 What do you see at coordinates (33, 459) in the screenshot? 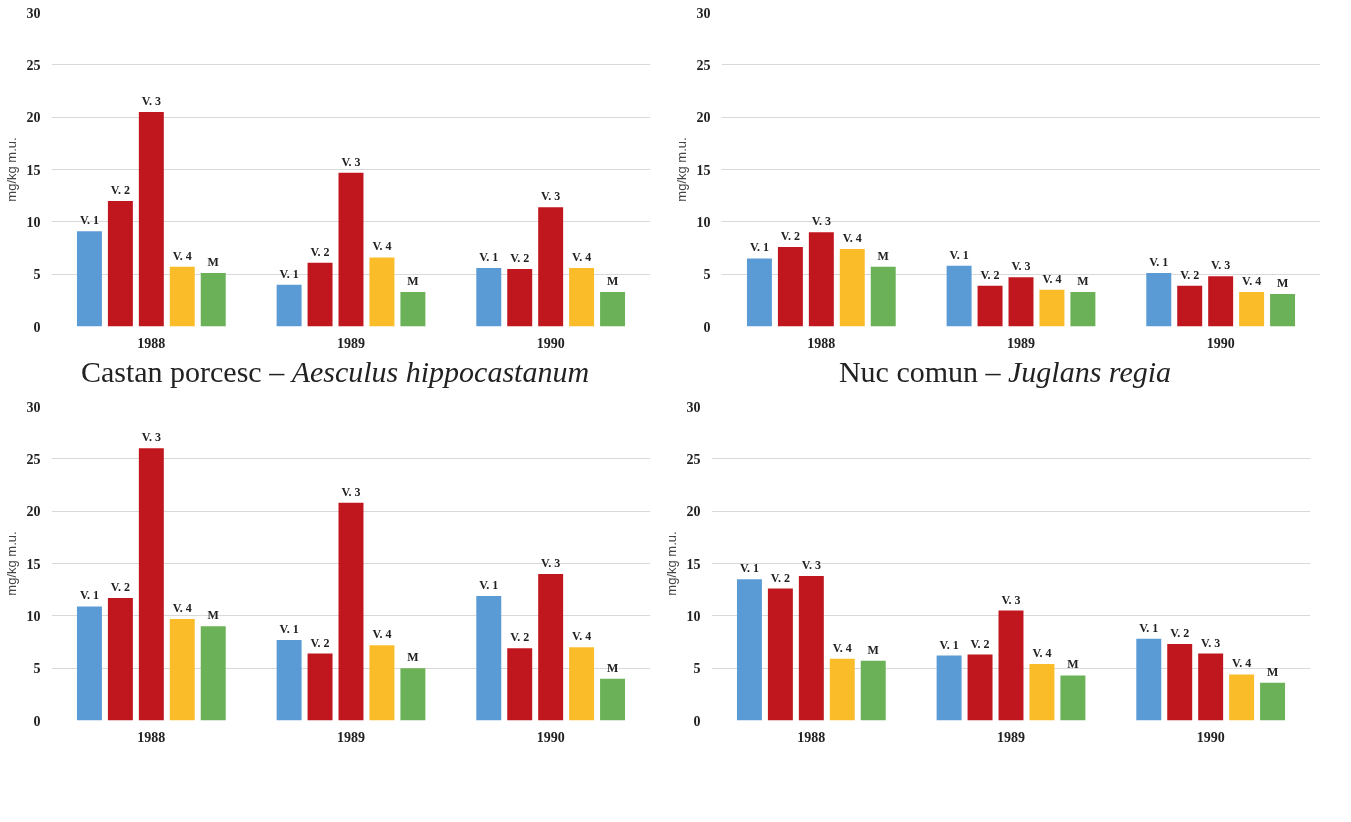
I see `y-tick-label: 25` at bounding box center [33, 459].